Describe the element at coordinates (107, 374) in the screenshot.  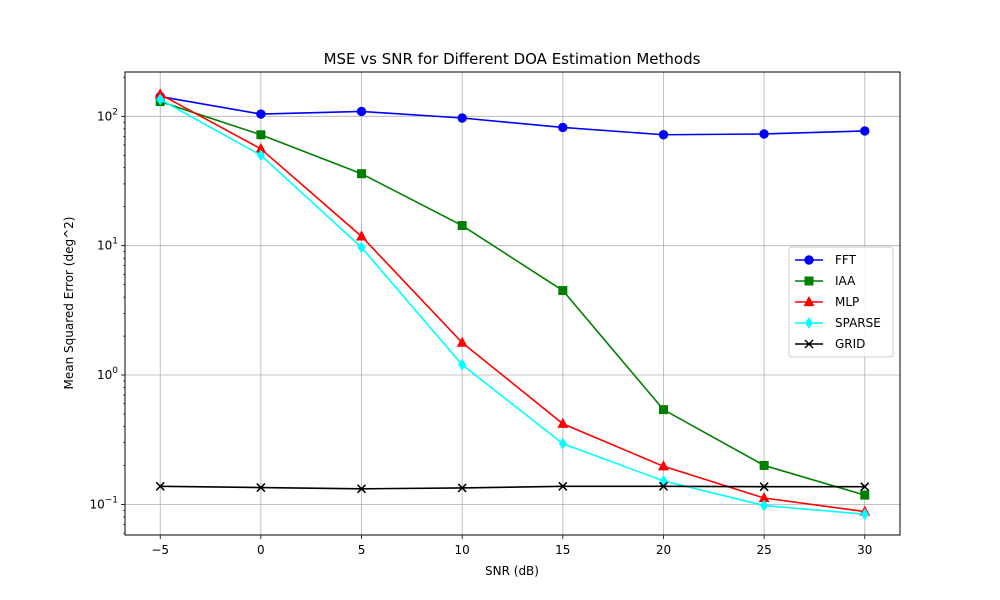
I see `y-tick-label: 10⁰` at that location.